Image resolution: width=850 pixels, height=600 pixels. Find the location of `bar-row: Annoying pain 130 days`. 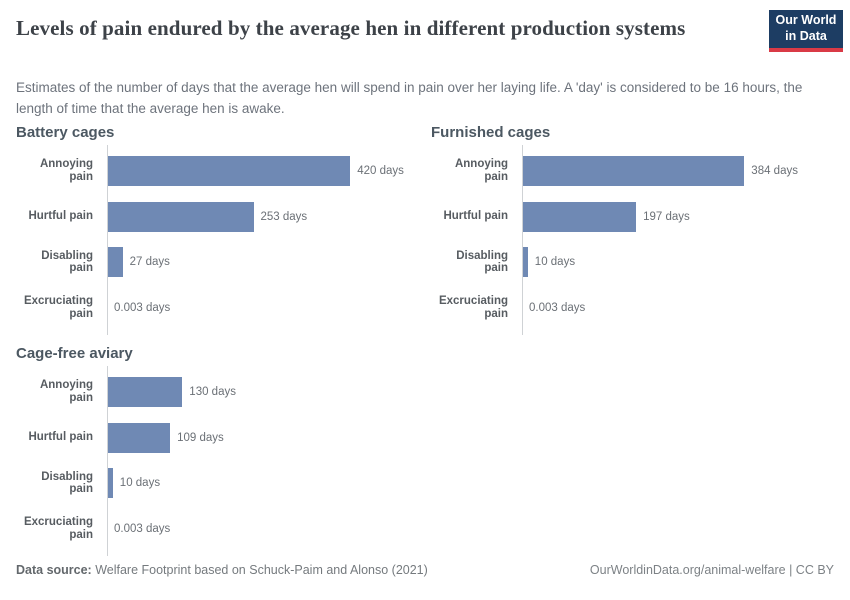

bar-row: Annoying pain 130 days is located at coordinates (218, 392).